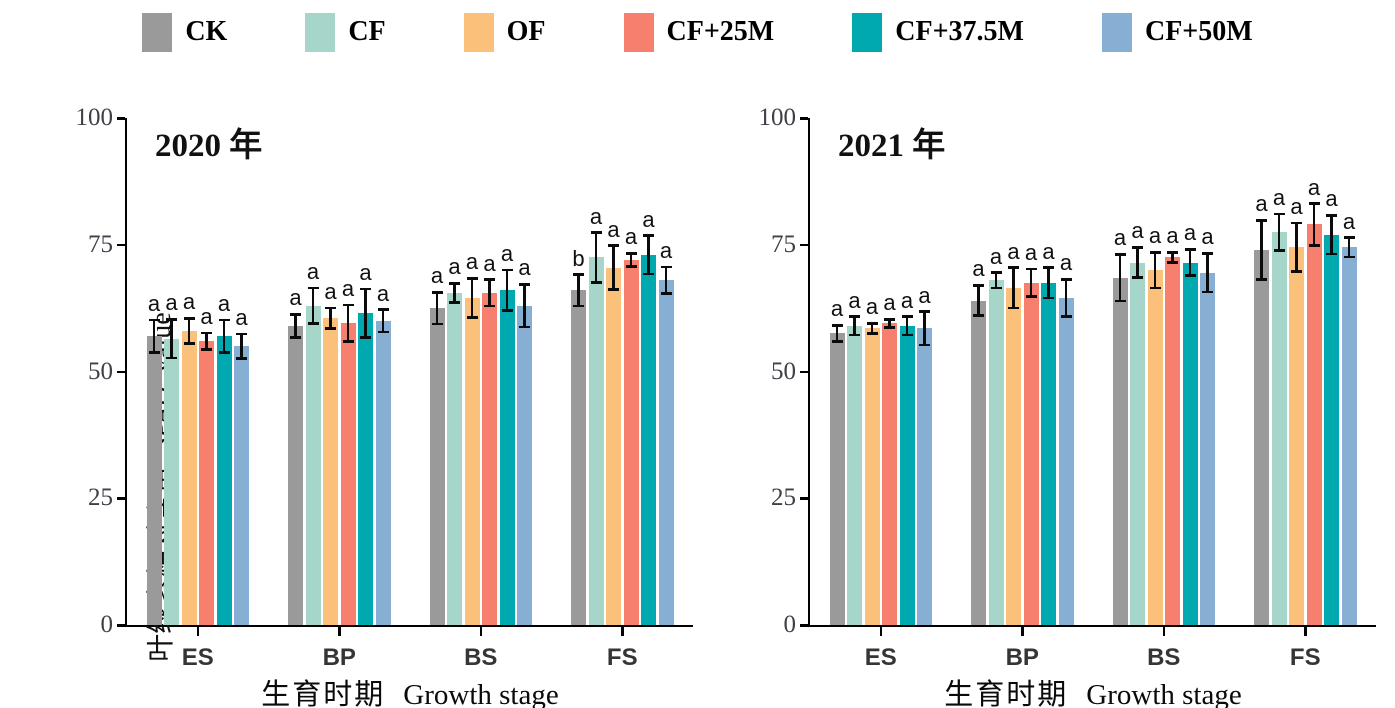 This screenshot has width=1395, height=708. I want to click on y-tick-label-0: 0, so click(790, 624).